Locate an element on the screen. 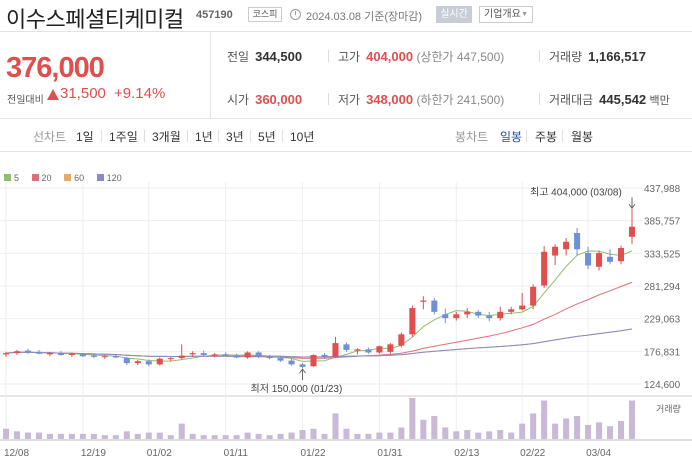 The width and height of the screenshot is (692, 463). tab-1y: 1년 is located at coordinates (204, 137).